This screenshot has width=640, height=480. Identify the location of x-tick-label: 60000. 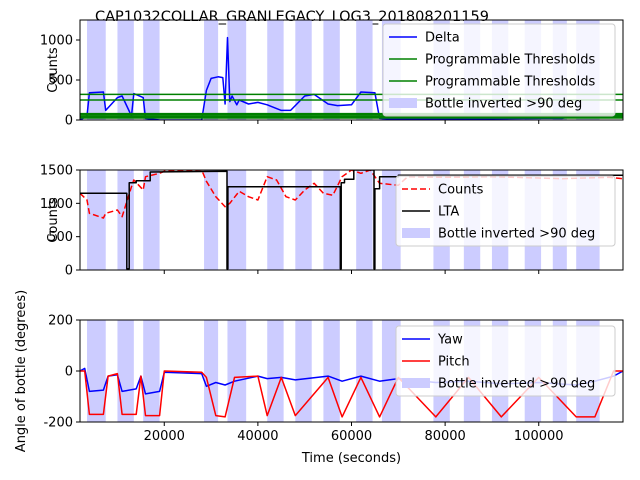
(351, 436).